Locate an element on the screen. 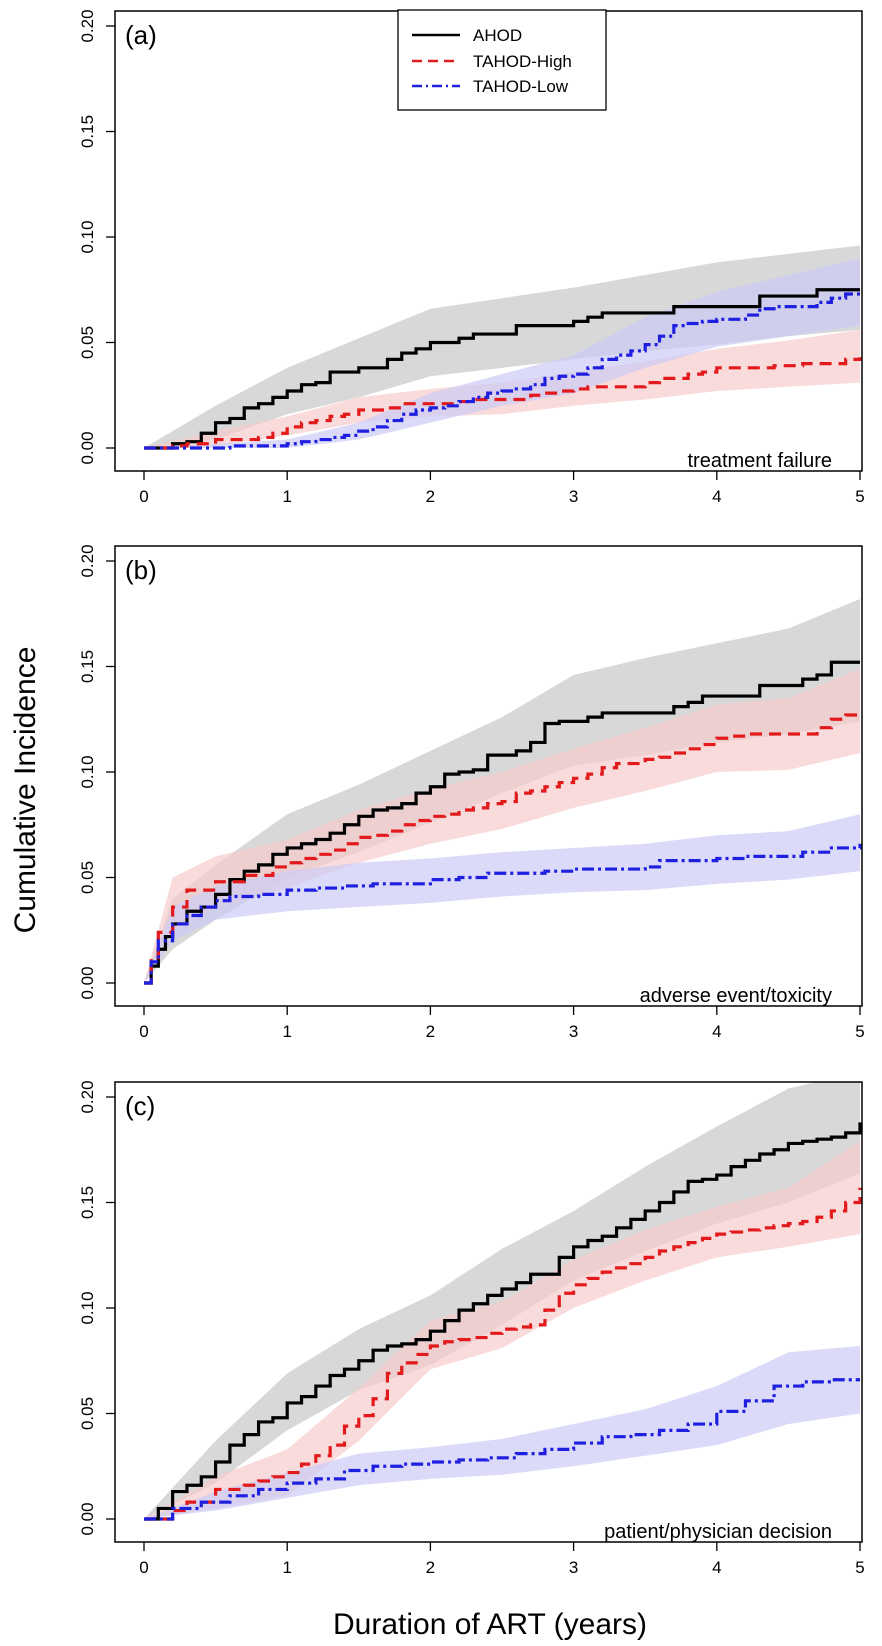  panel-annotation-a: treatment failure is located at coordinates (759, 461).